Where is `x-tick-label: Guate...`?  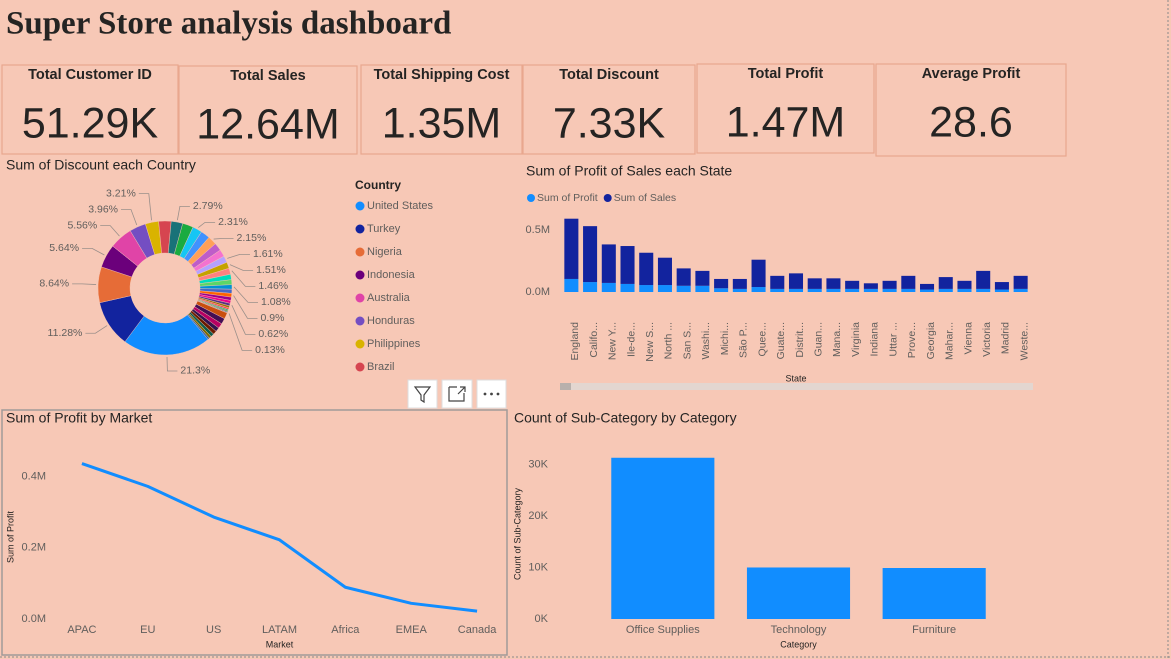 x-tick-label: Guate... is located at coordinates (781, 340).